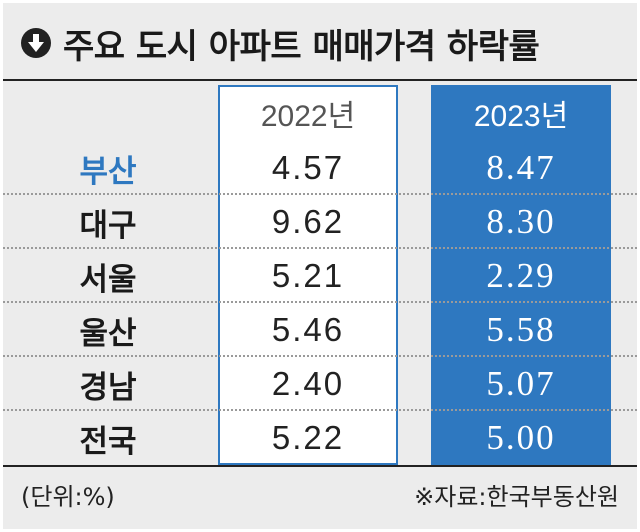 This screenshot has height=532, width=640. What do you see at coordinates (108, 441) in the screenshot?
I see `row-label: 전국` at bounding box center [108, 441].